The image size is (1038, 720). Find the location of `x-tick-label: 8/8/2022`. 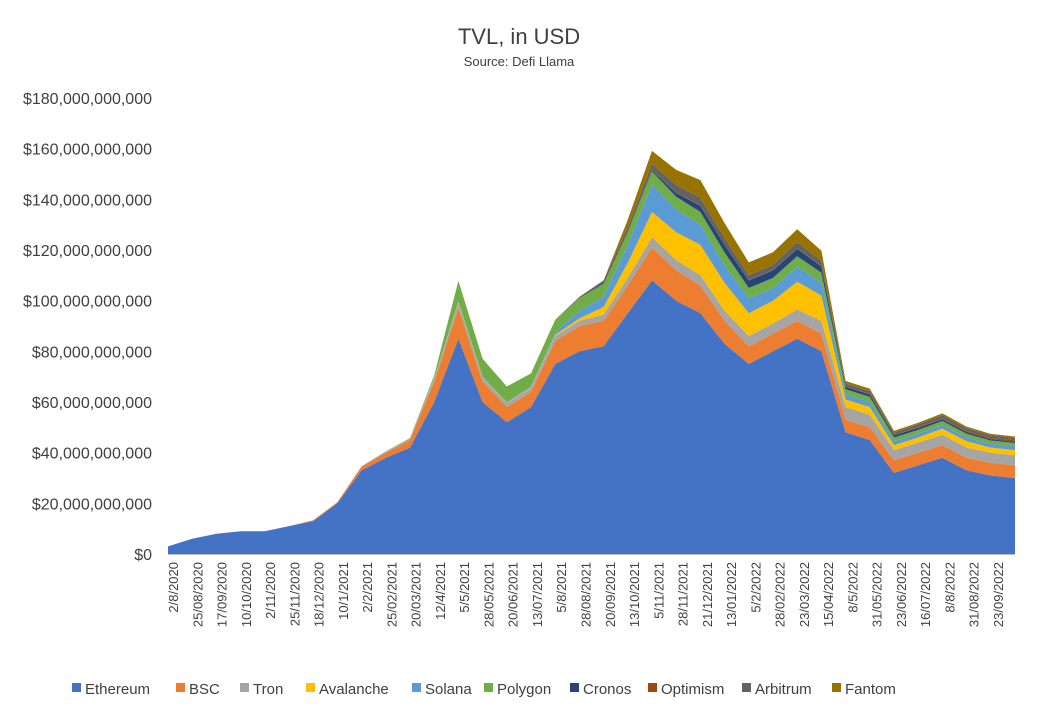

x-tick-label: 8/8/2022 is located at coordinates (950, 587).